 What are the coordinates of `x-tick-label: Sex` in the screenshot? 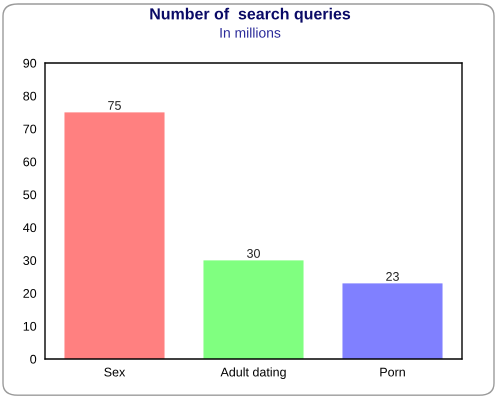 It's located at (115, 372).